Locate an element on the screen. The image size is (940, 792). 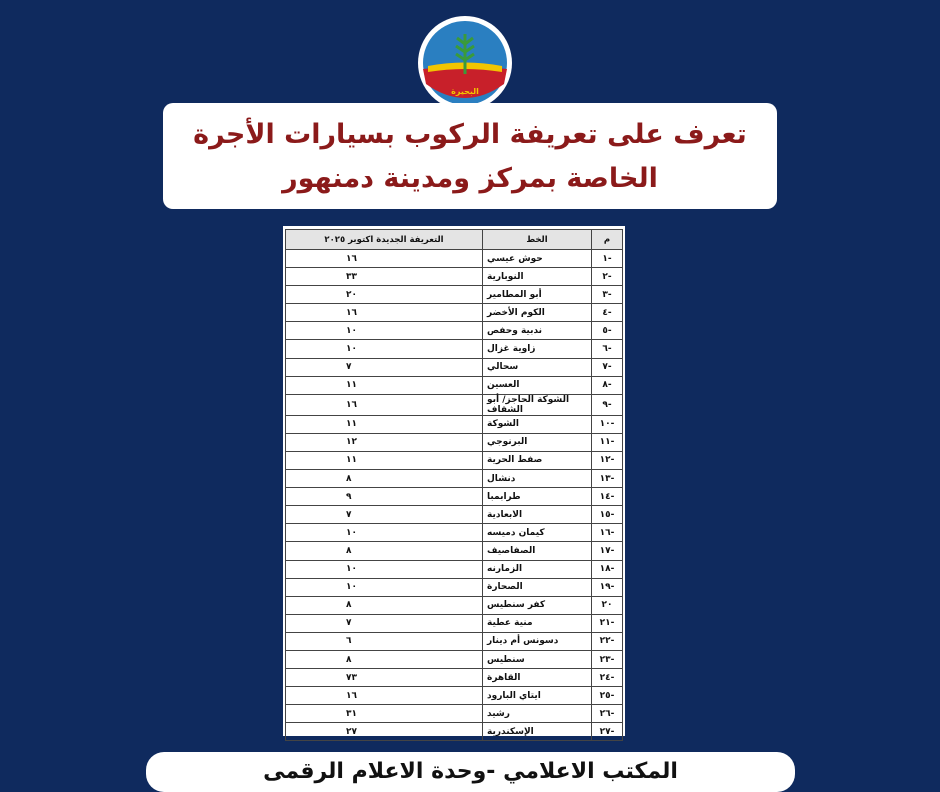
logo: البحيرة is located at coordinates (465, 63).